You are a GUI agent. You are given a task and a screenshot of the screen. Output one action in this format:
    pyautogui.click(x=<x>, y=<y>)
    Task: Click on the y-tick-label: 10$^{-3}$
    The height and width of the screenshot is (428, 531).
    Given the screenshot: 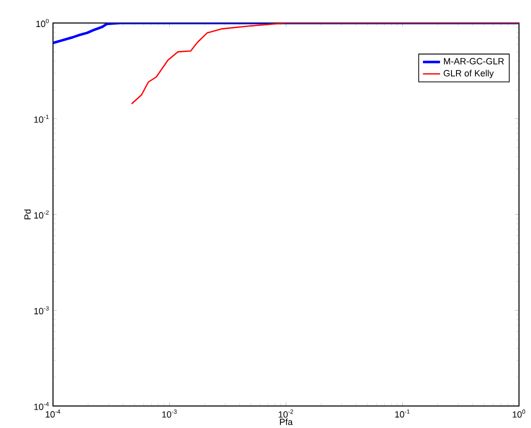 What is the action you would take?
    pyautogui.click(x=41, y=310)
    